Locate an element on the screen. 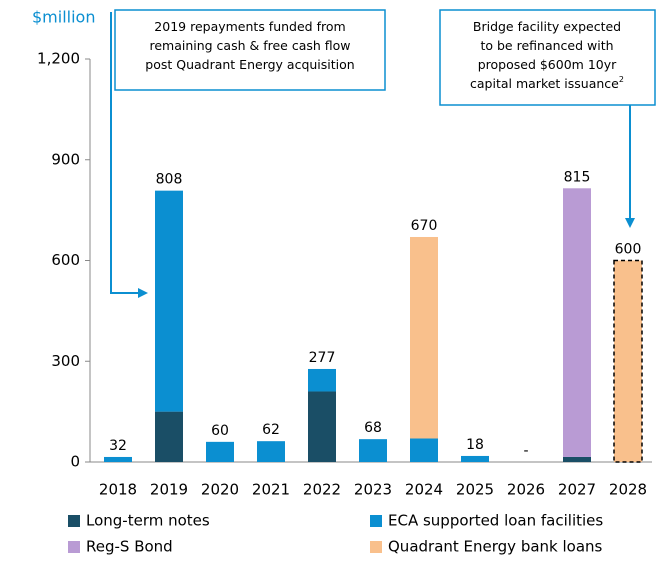  x-tick-label: 2025 is located at coordinates (475, 490).